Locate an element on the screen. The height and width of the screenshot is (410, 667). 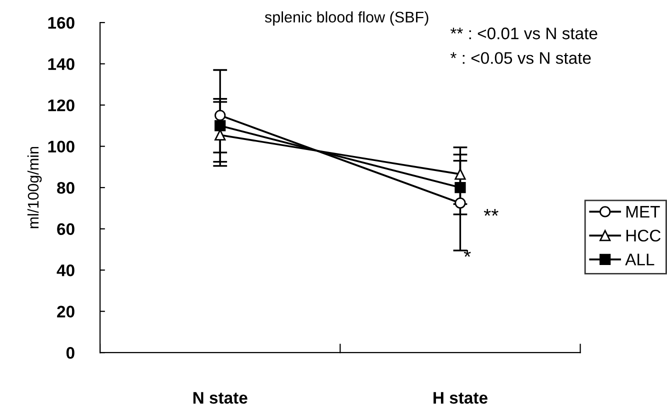
x-tick-label: H state is located at coordinates (461, 398).